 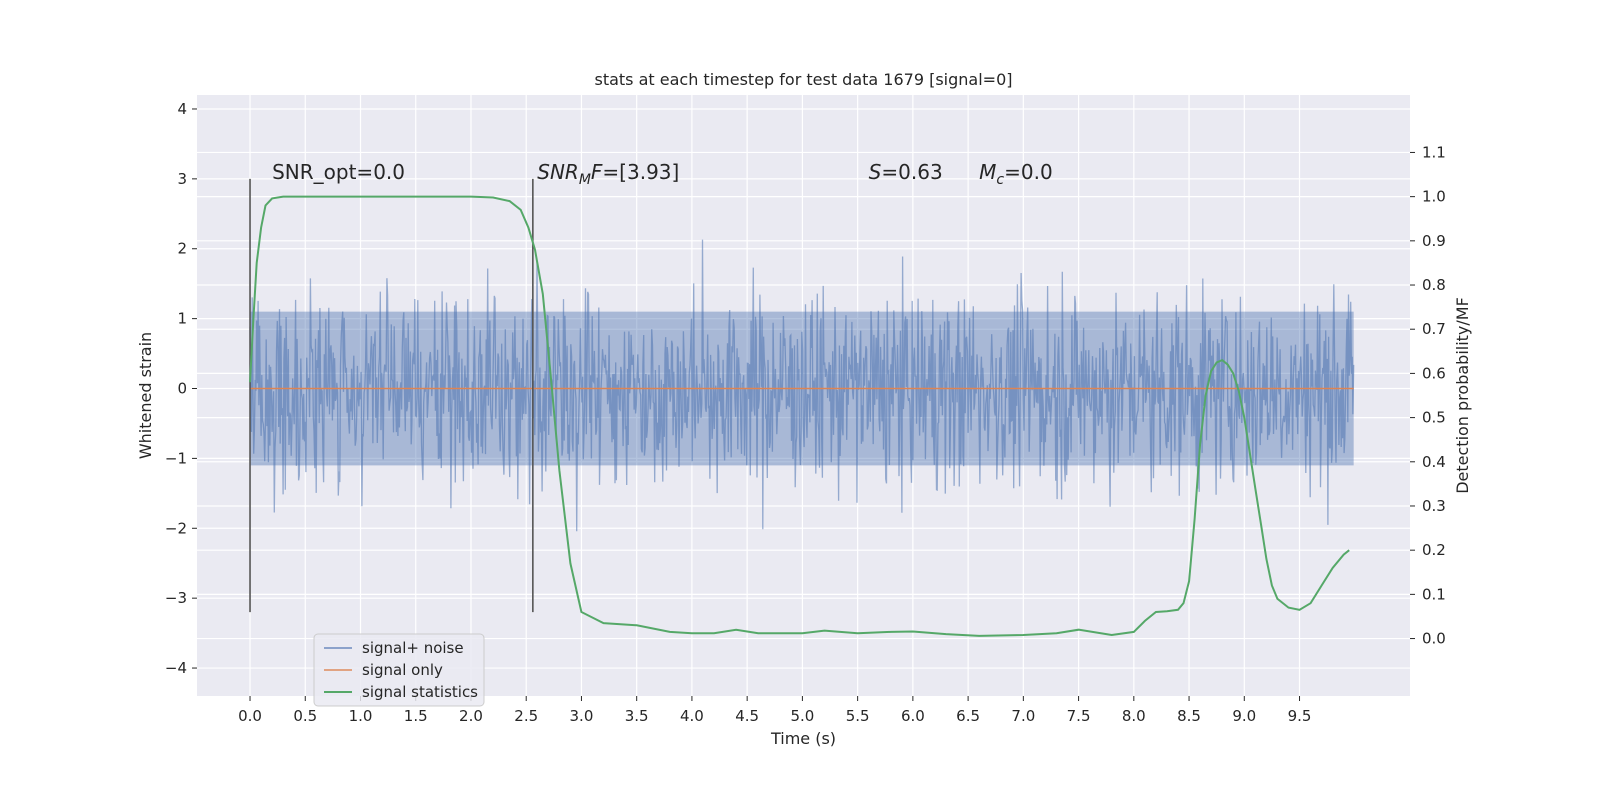 I want to click on y2-tick-label: 0.6, so click(x=1434, y=373).